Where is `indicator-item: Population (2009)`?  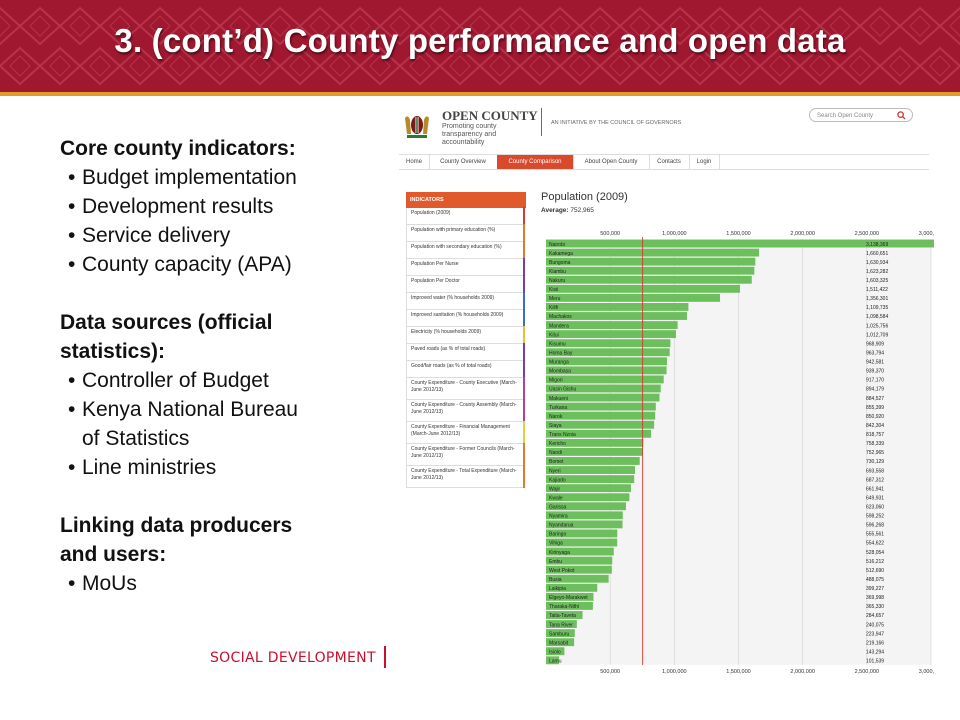 indicator-item: Population (2009) is located at coordinates (465, 216).